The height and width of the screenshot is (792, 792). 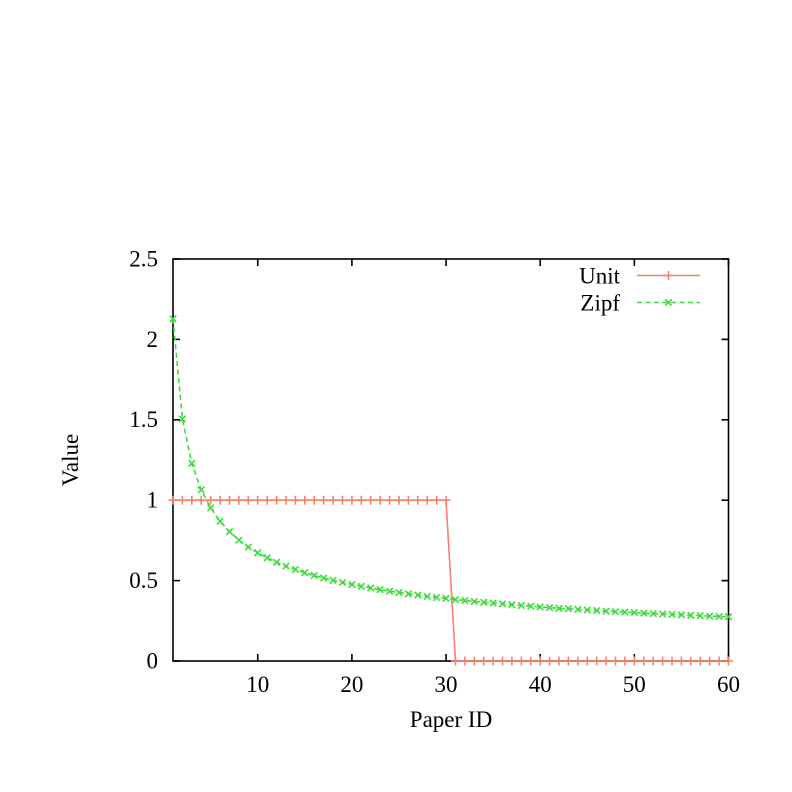 I want to click on legend-sample-unit, so click(x=668, y=275).